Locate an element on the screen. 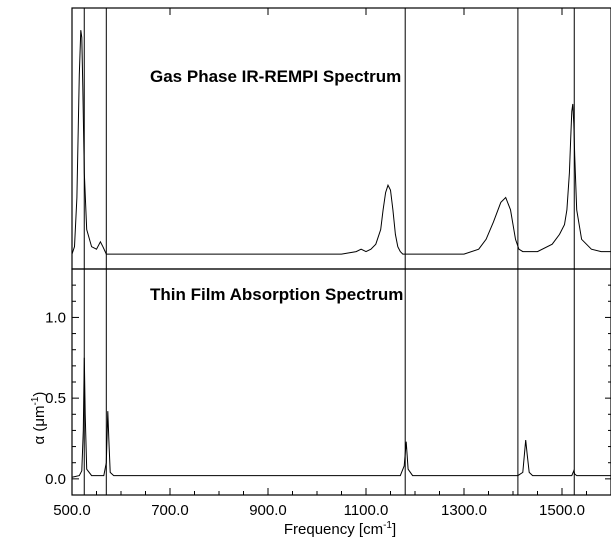 The height and width of the screenshot is (538, 611). x-axis-title-main: Frequency [cm is located at coordinates (333, 529).